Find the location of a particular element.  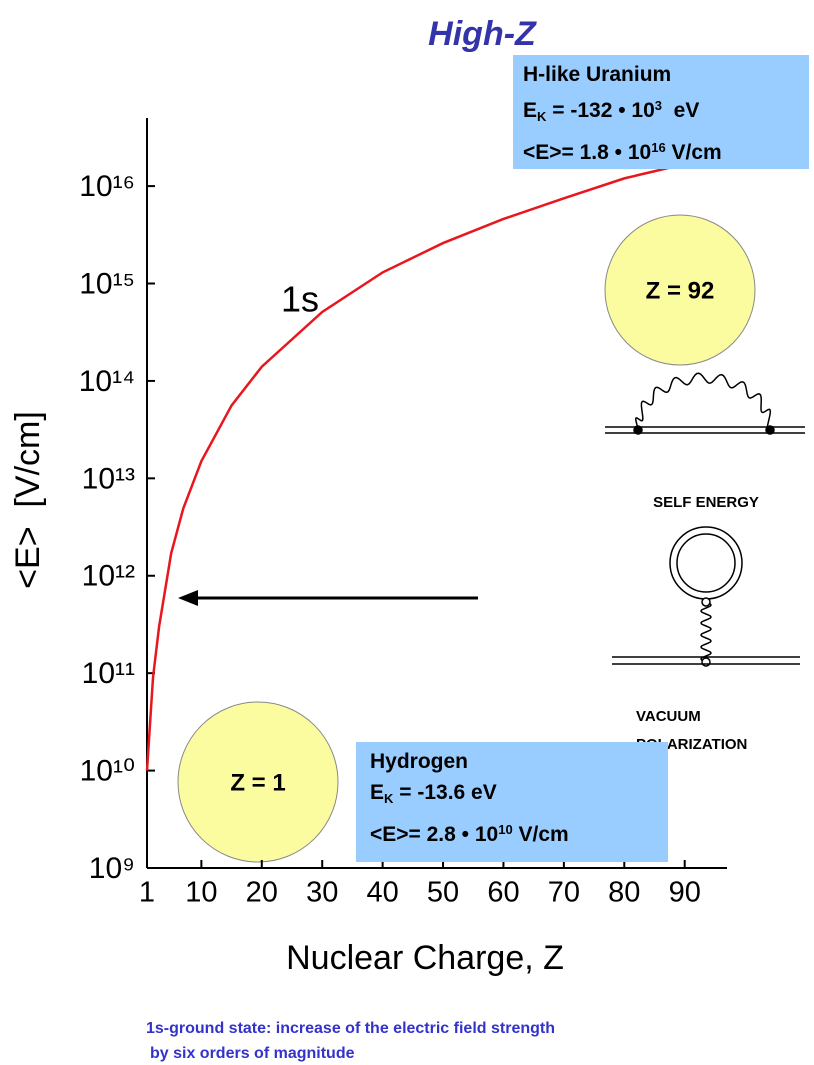

y-axis-title: <E> [V/cm] is located at coordinates (28, 500).